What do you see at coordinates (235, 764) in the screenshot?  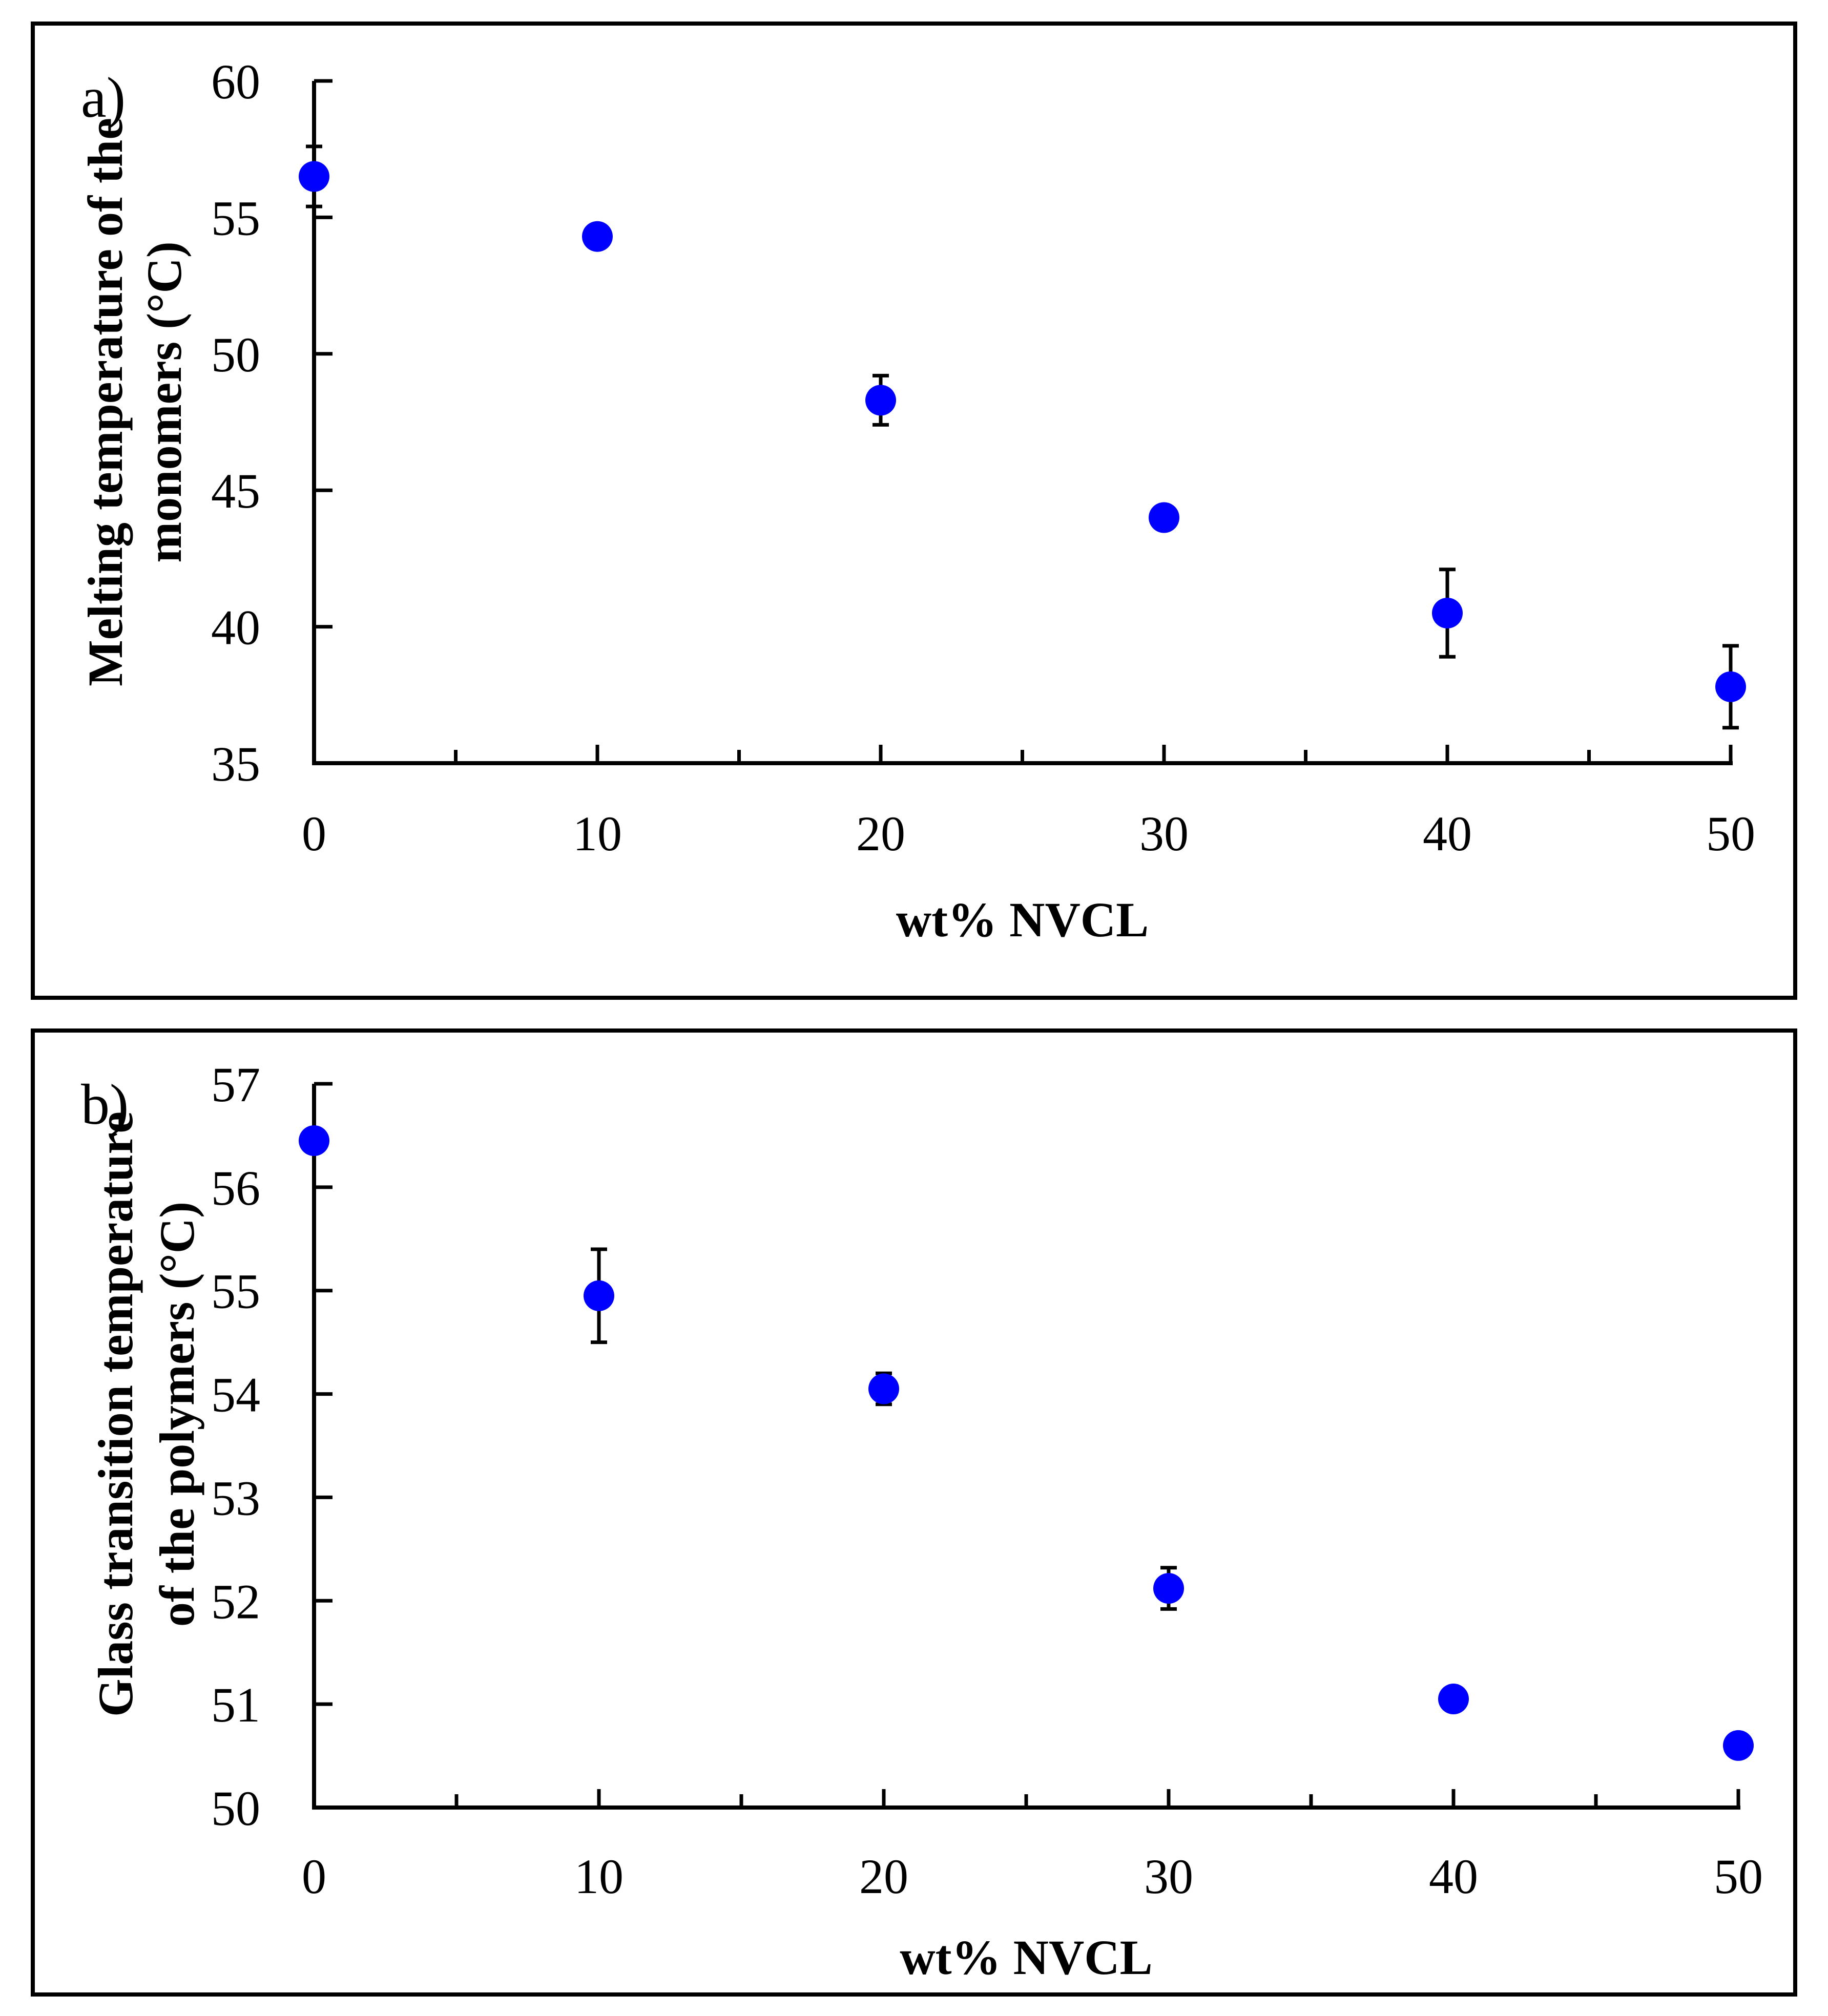 I see `chart-a-y-tick-label: 35` at bounding box center [235, 764].